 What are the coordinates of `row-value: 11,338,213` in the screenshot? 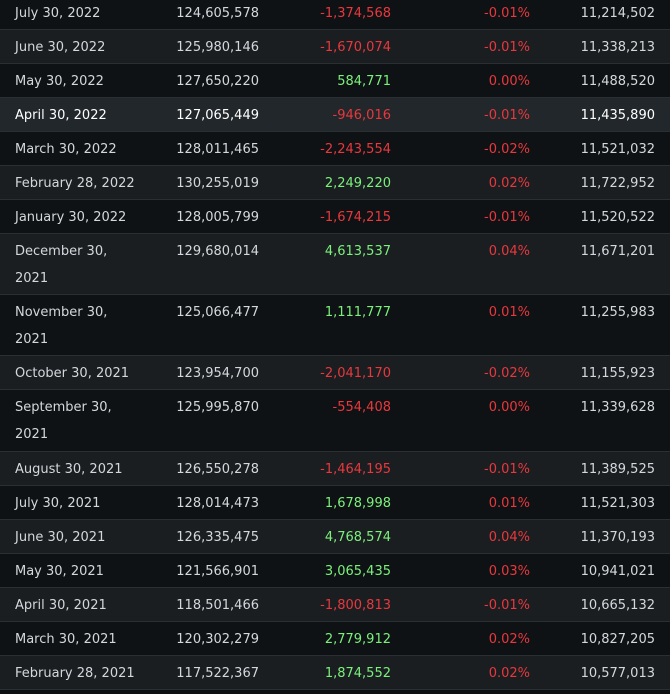 It's located at (617, 47).